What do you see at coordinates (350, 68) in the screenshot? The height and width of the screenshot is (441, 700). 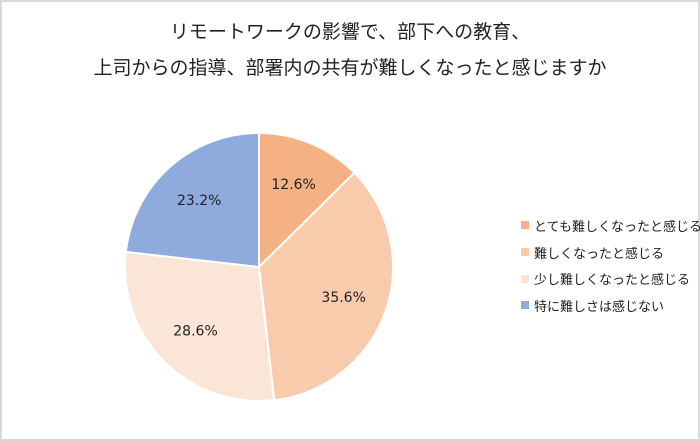 I see `chart-title-line-2: 上司からの指導、部署内の共有が難しくなったと感じますか` at bounding box center [350, 68].